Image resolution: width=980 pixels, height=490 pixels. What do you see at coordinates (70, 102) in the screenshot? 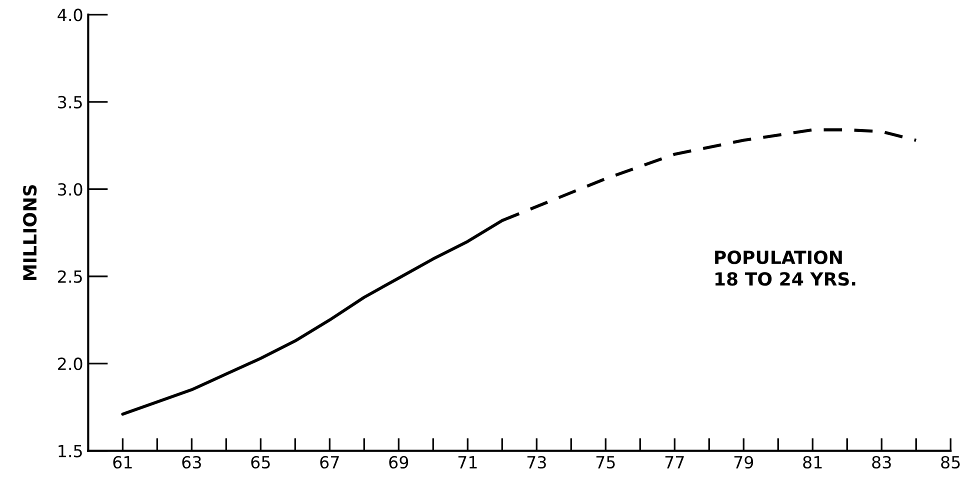
I see `y-tick-label: 3.5` at bounding box center [70, 102].